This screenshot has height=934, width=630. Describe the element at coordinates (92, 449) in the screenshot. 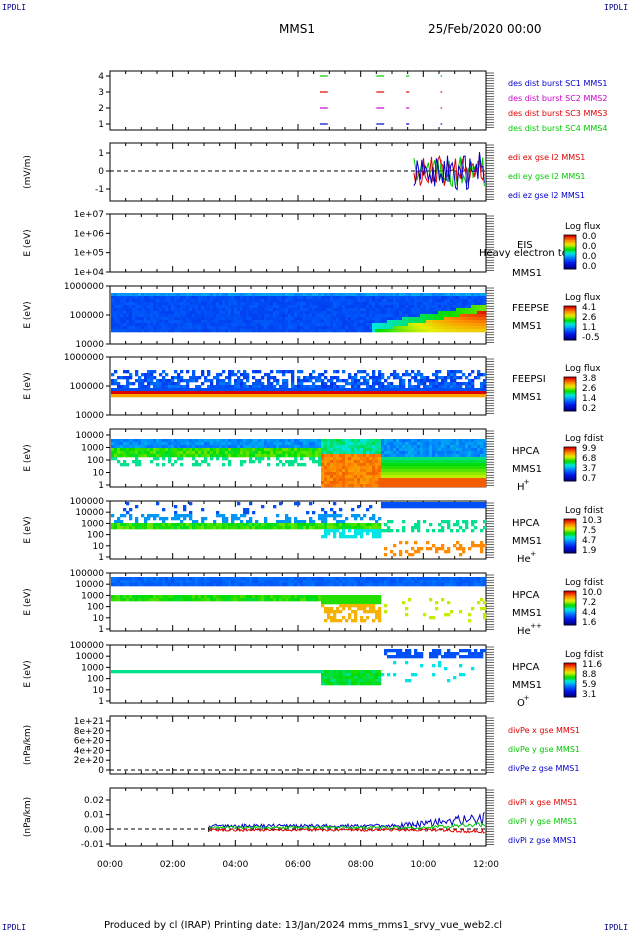

I see `hpca-h-ytick-label: 1000` at that location.